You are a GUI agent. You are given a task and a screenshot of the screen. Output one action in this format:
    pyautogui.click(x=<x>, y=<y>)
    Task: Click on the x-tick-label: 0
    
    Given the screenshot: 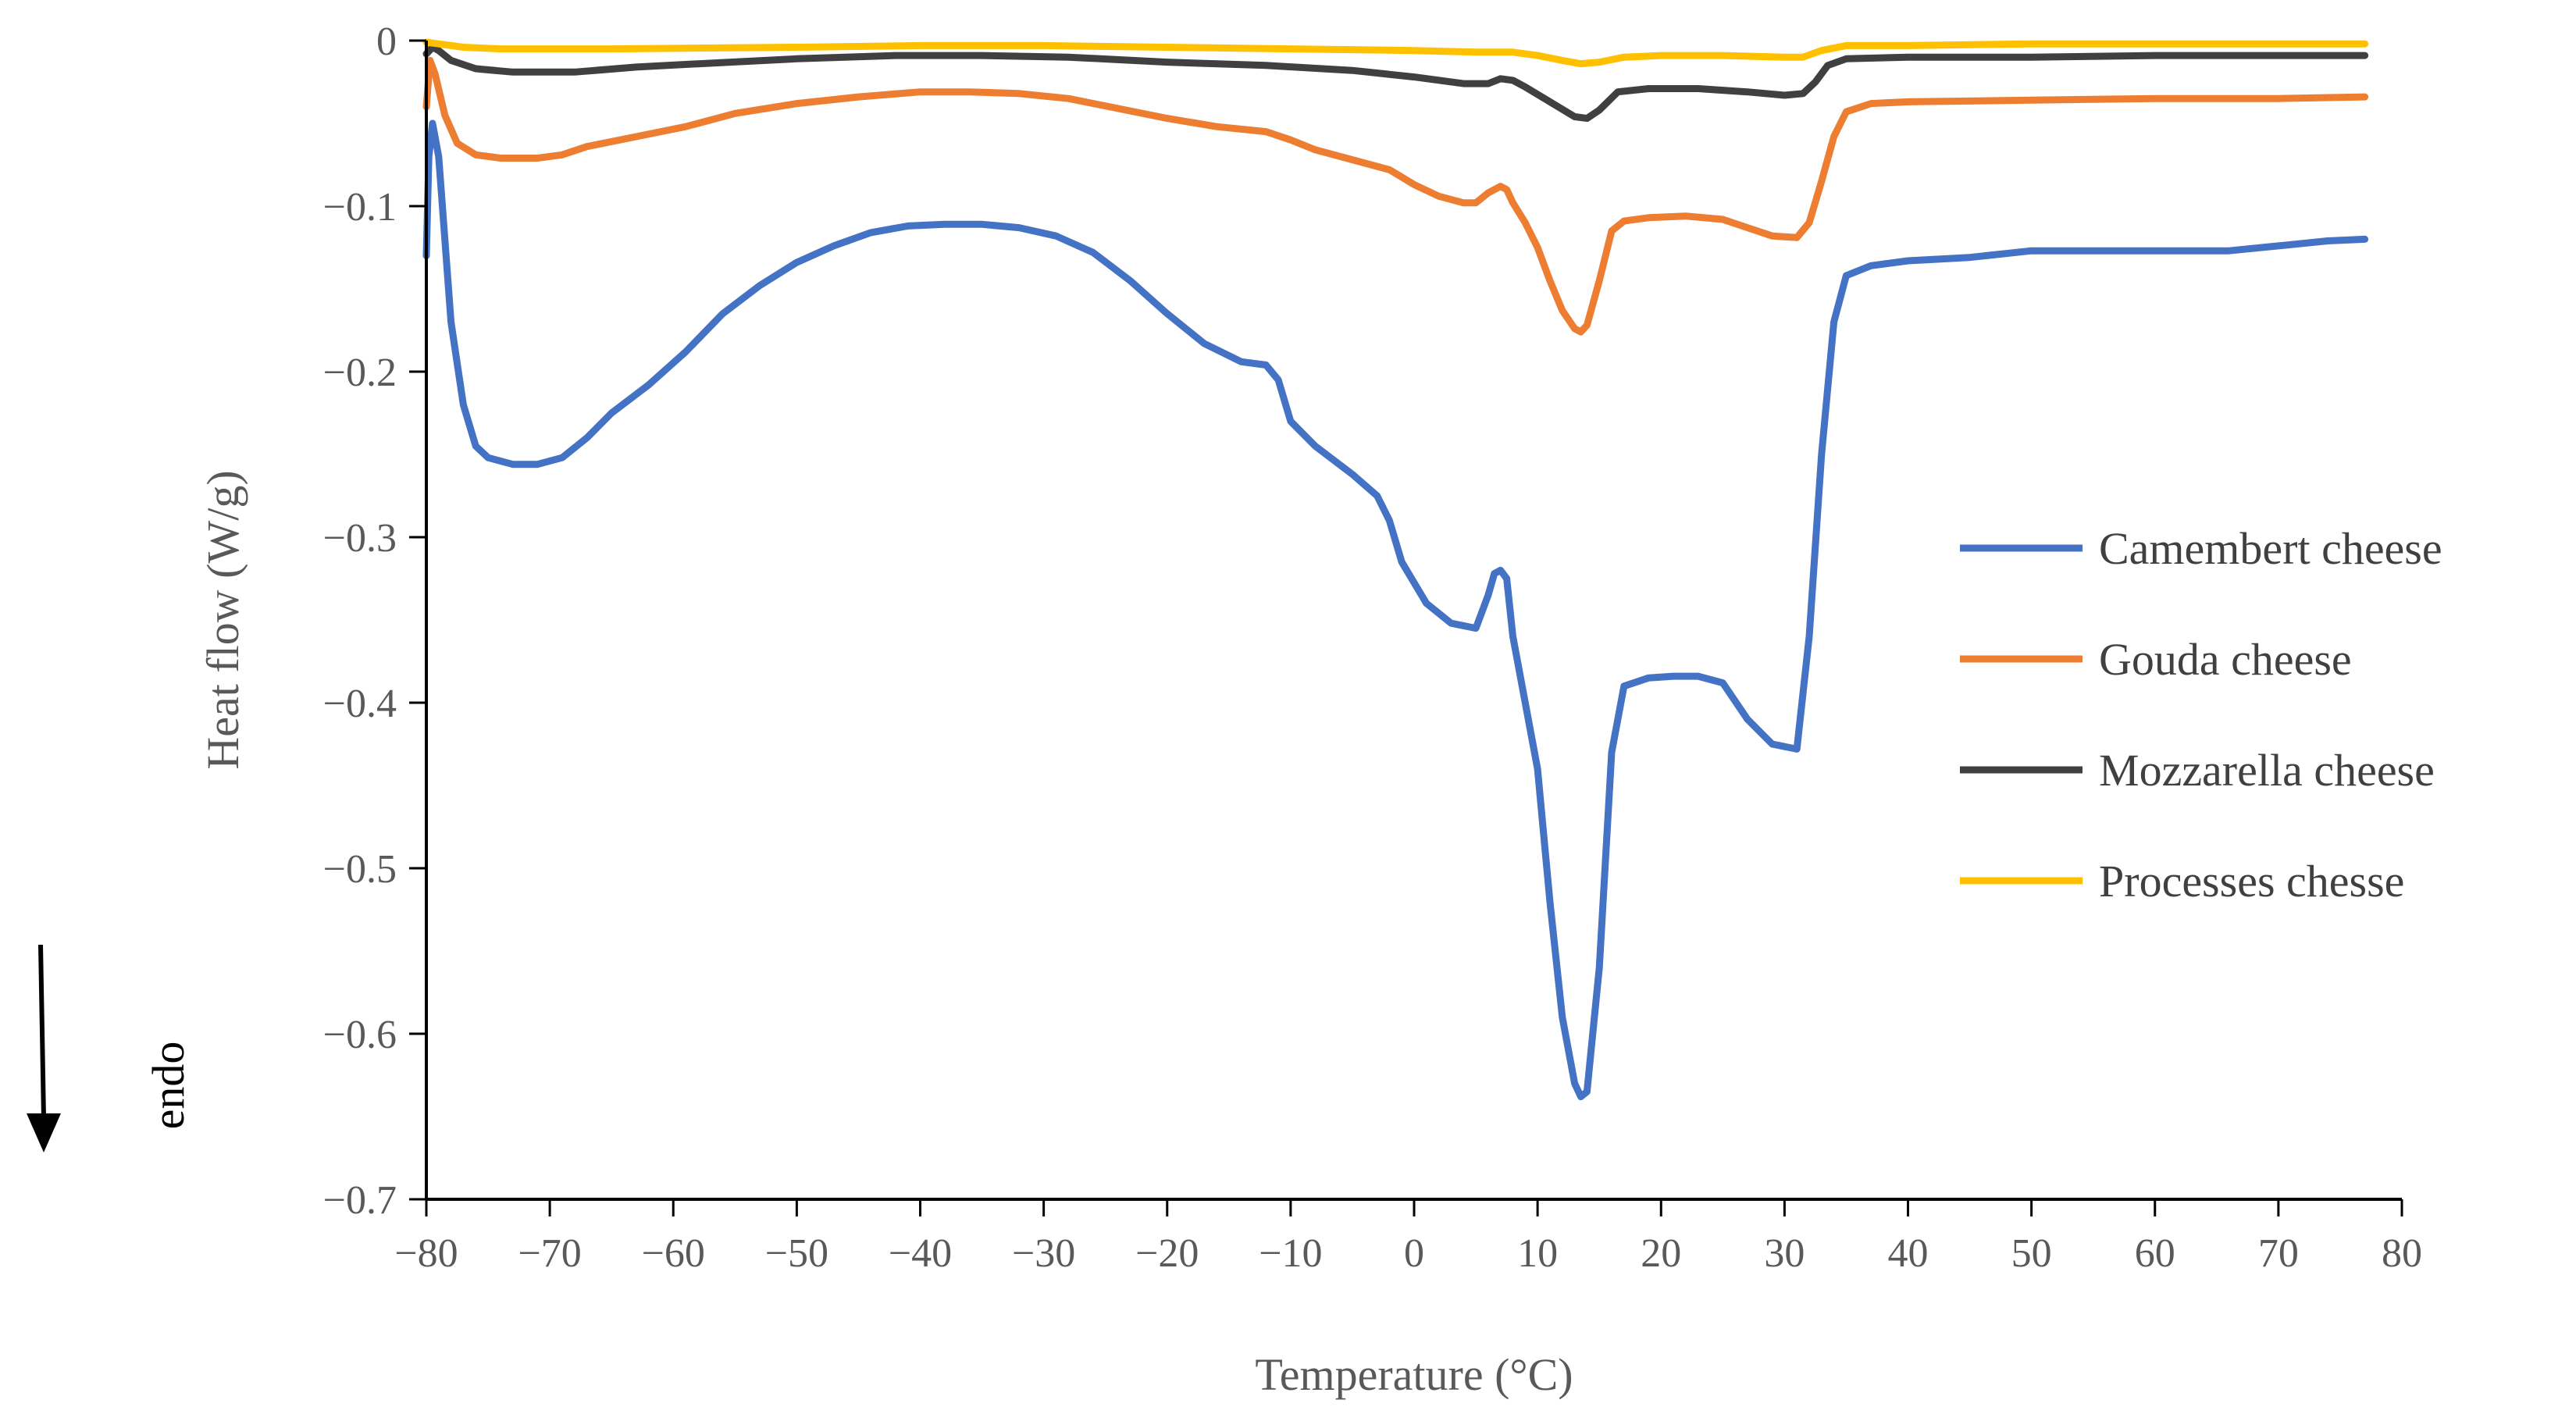 What is the action you would take?
    pyautogui.click(x=1414, y=1253)
    